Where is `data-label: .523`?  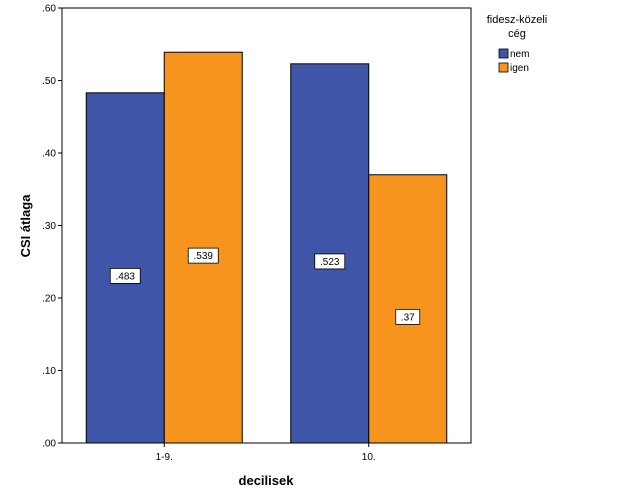
data-label: .523 is located at coordinates (330, 262).